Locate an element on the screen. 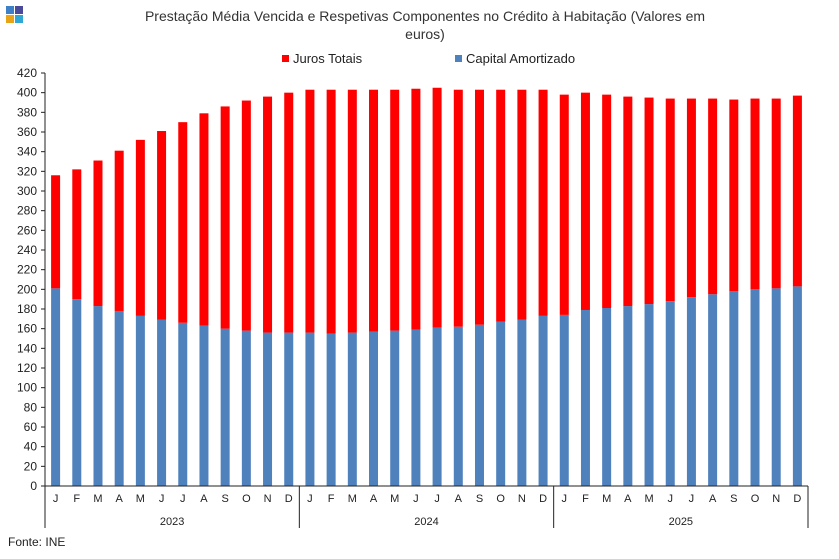 The height and width of the screenshot is (559, 839). y-tick-label: 160 is located at coordinates (27, 329).